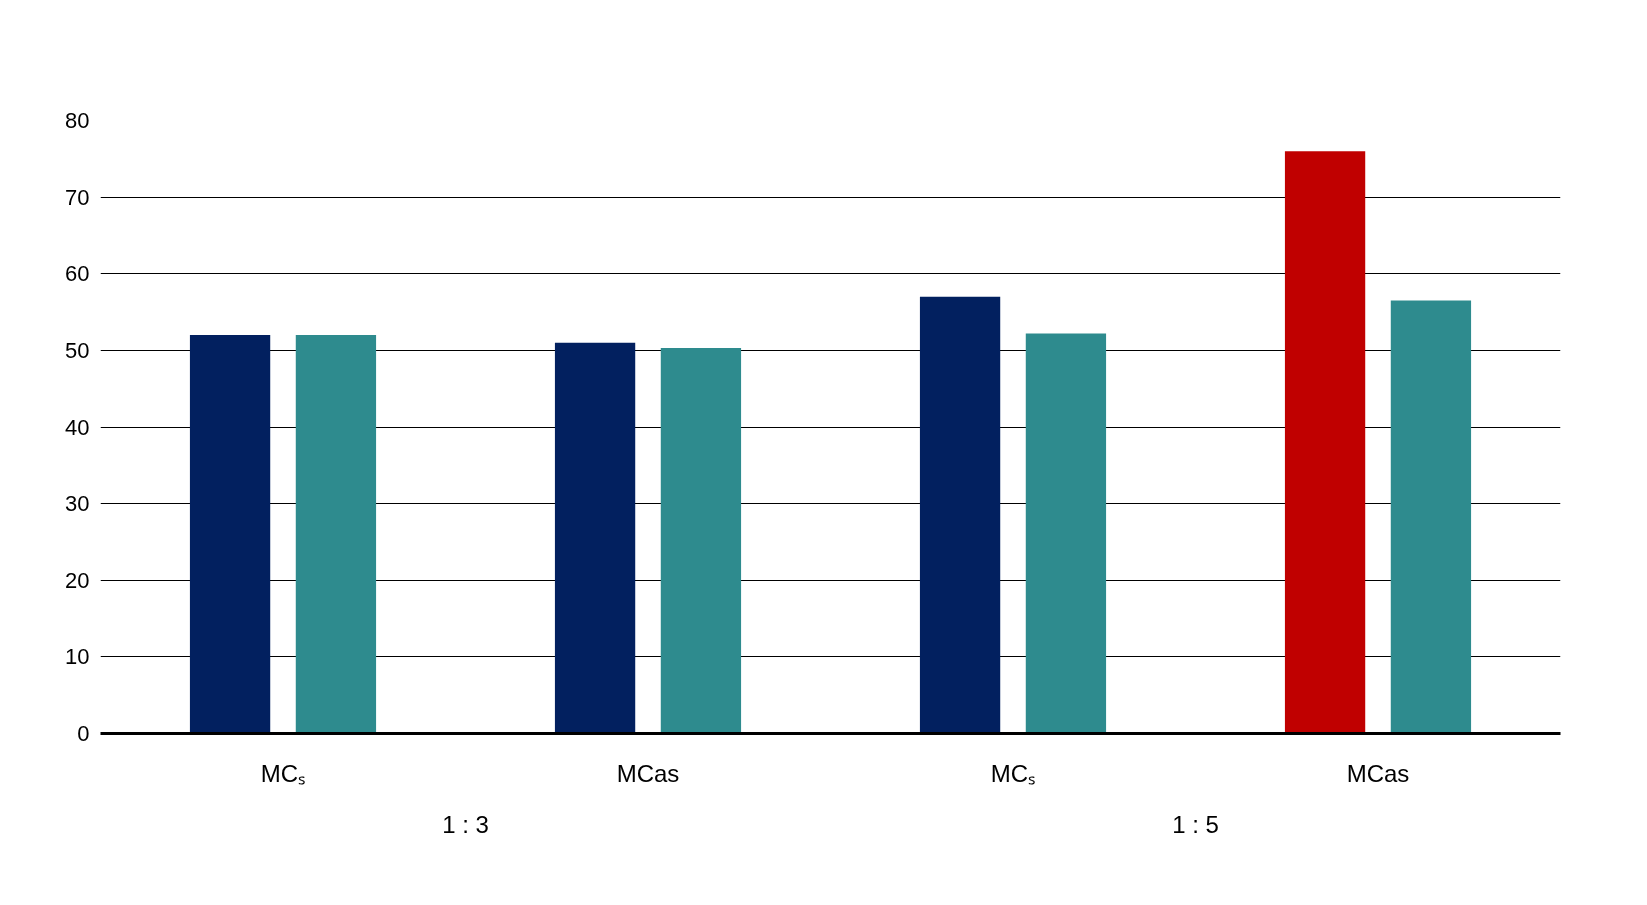  I want to click on y-tick-label: 10, so click(77, 657).